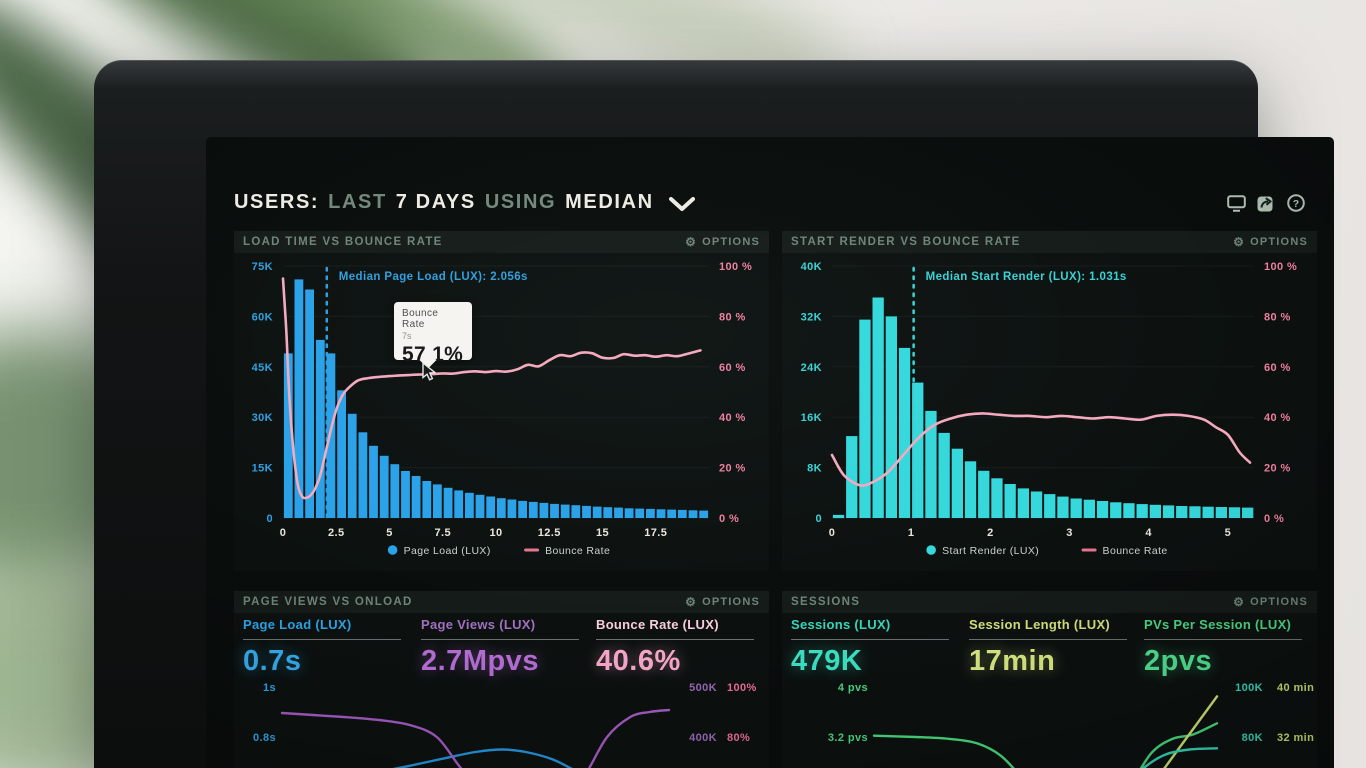  Describe the element at coordinates (990, 533) in the screenshot. I see `svg-text: 2` at that location.